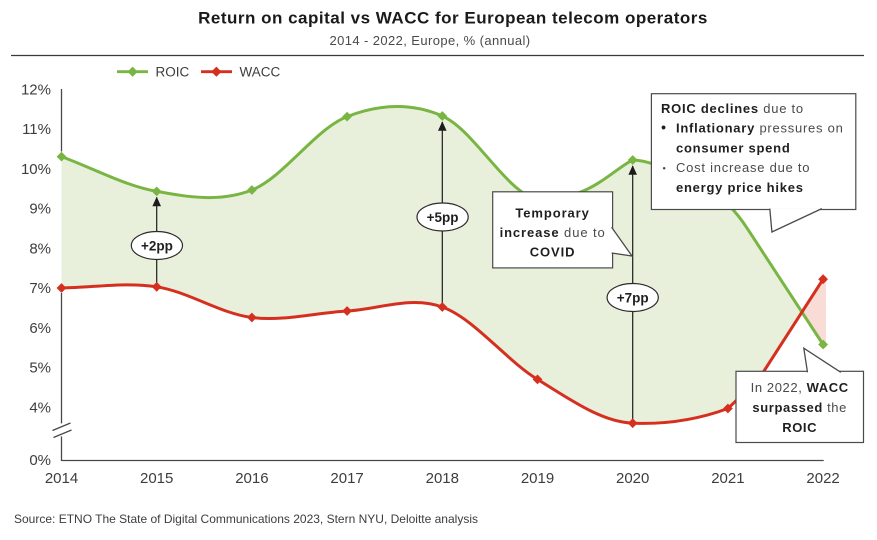 Image resolution: width=877 pixels, height=540 pixels. Describe the element at coordinates (40, 407) in the screenshot. I see `svg-text: 4%` at that location.